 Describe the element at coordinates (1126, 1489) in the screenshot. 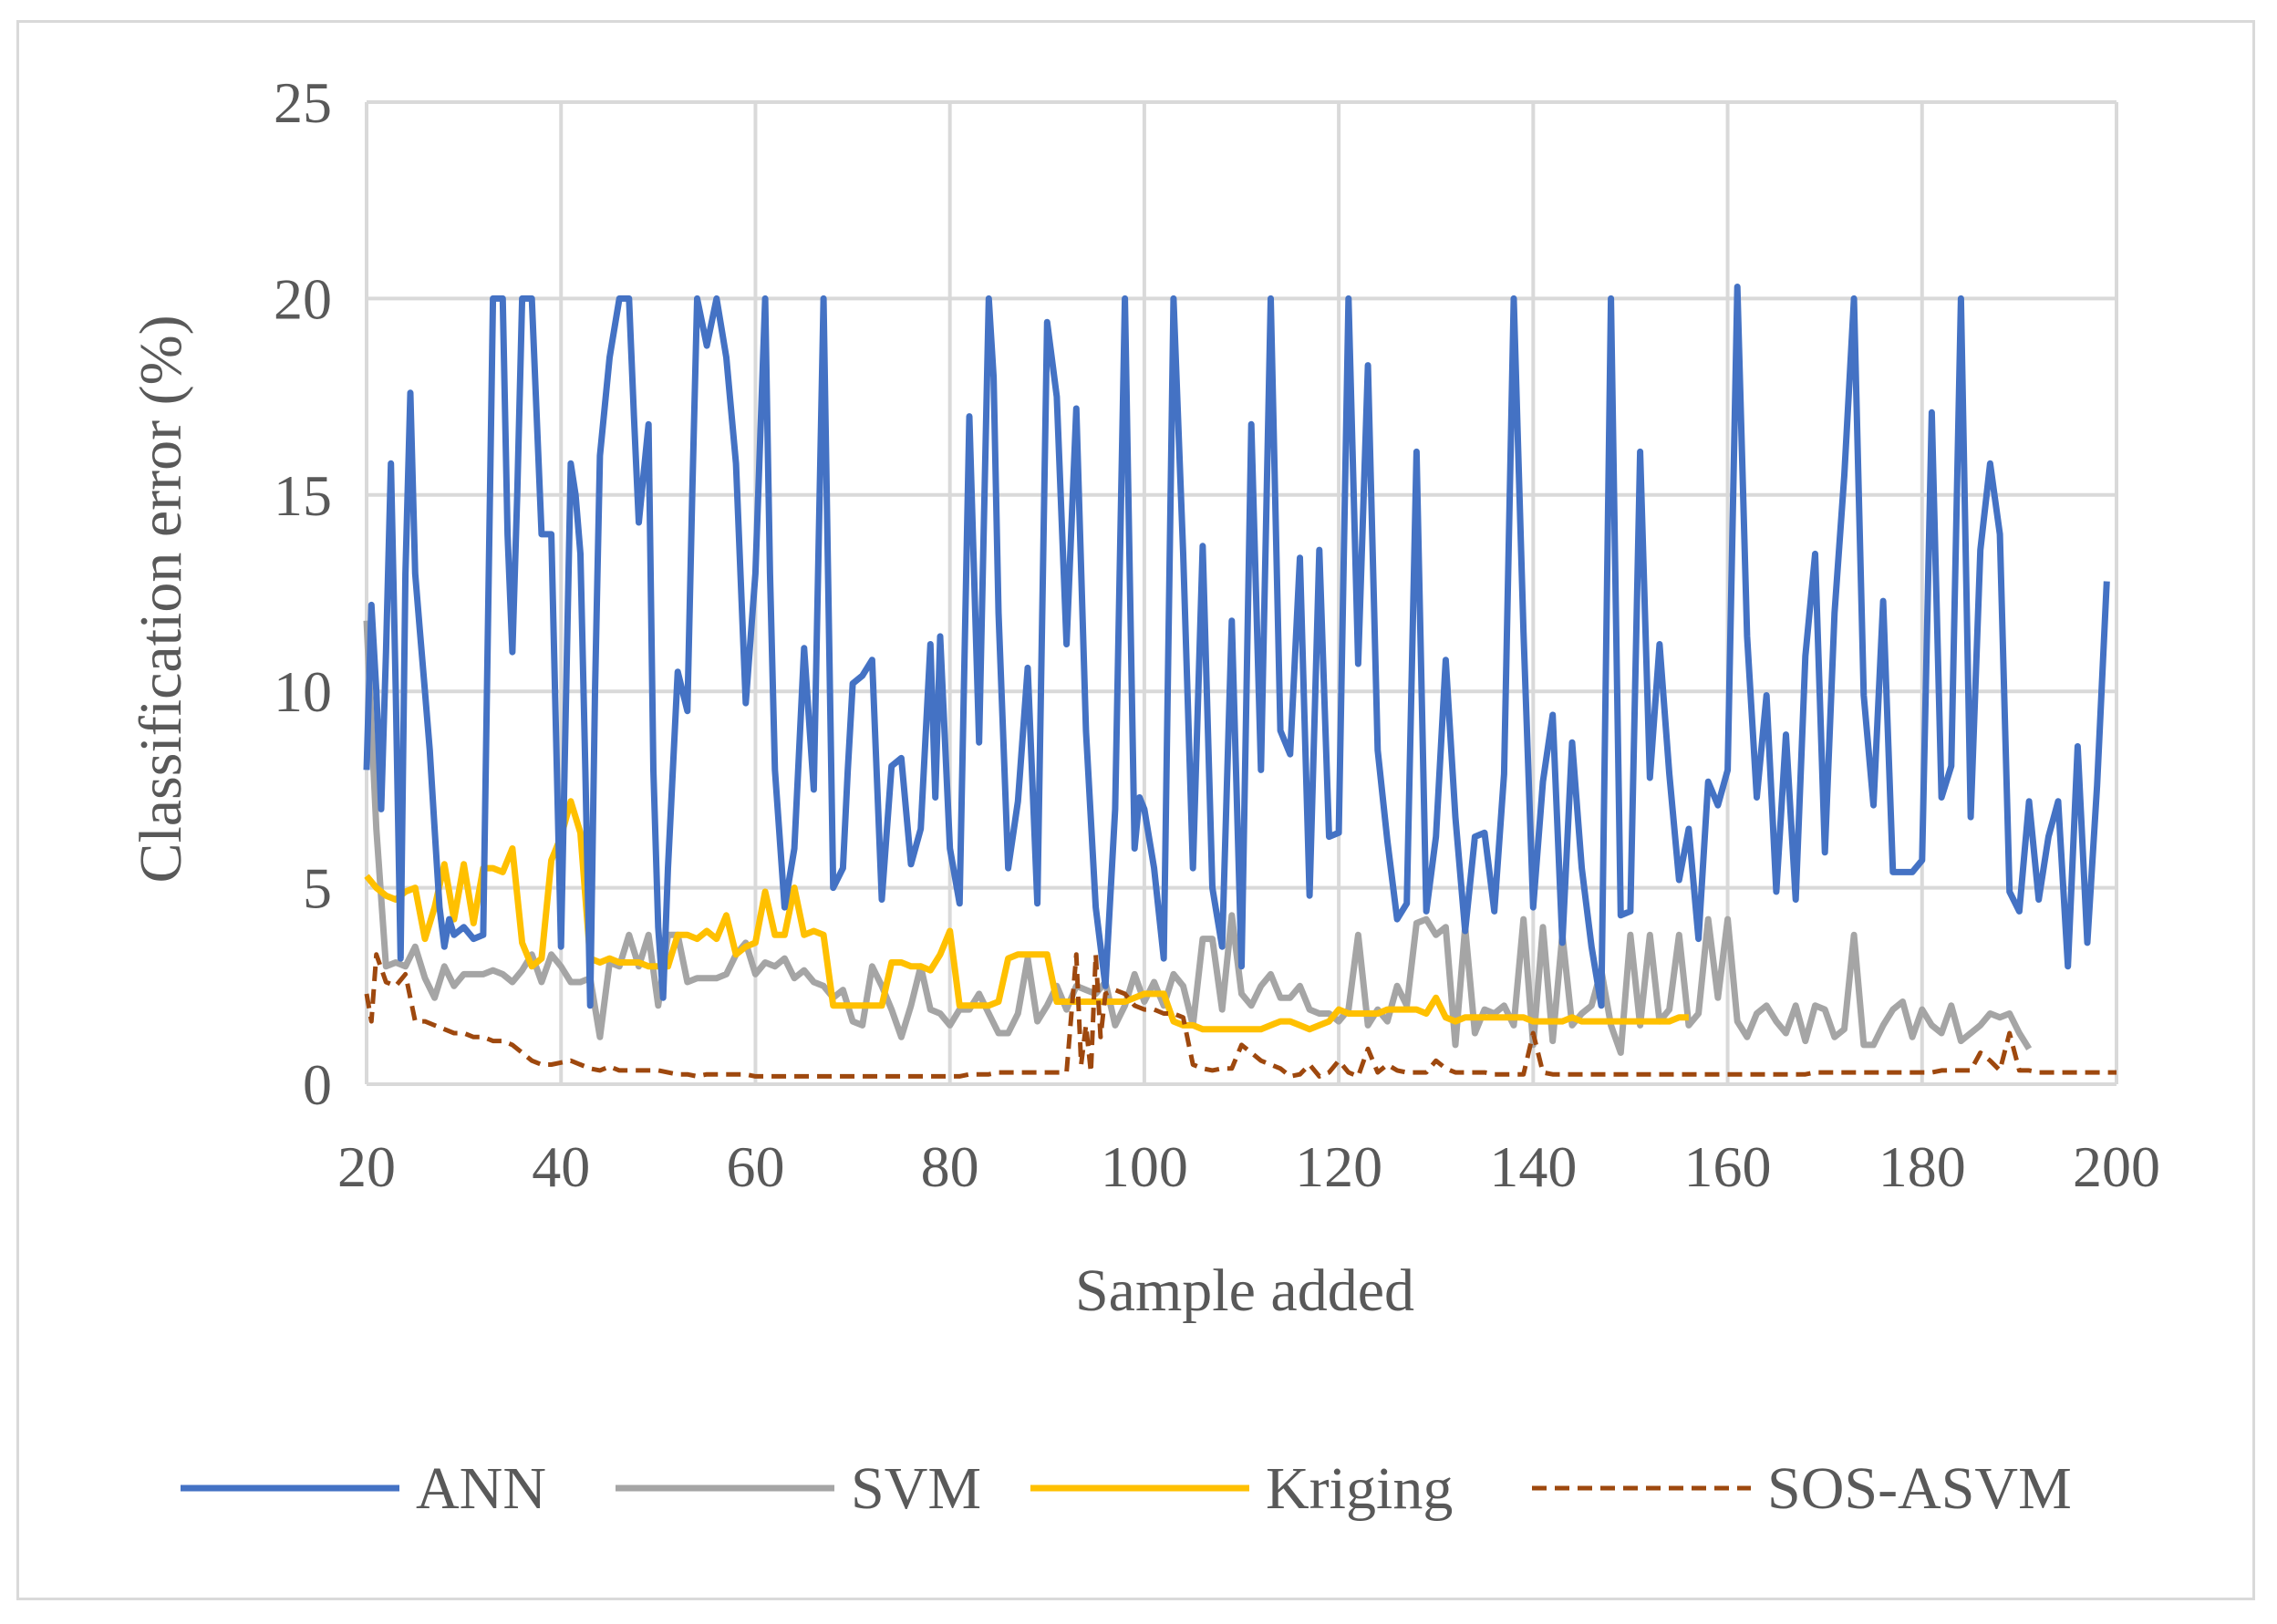

I see `legend: ANN SVM Kriging SOS-ASVM` at that location.